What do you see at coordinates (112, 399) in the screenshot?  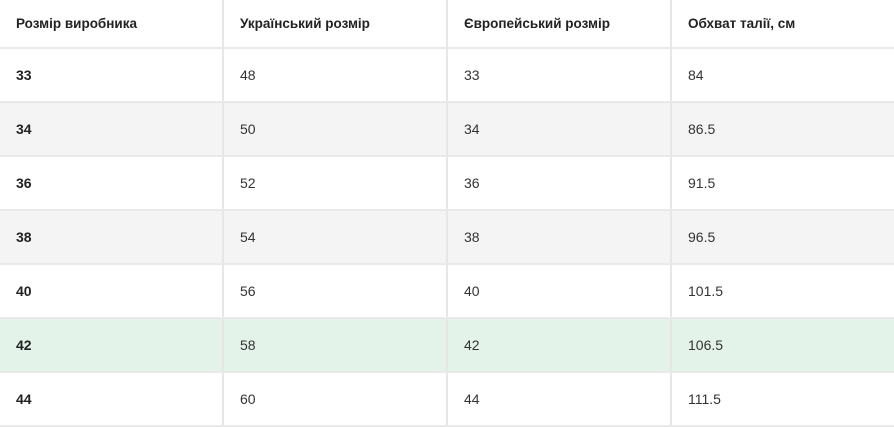 I see `cell-manufacturer-size: 44` at bounding box center [112, 399].